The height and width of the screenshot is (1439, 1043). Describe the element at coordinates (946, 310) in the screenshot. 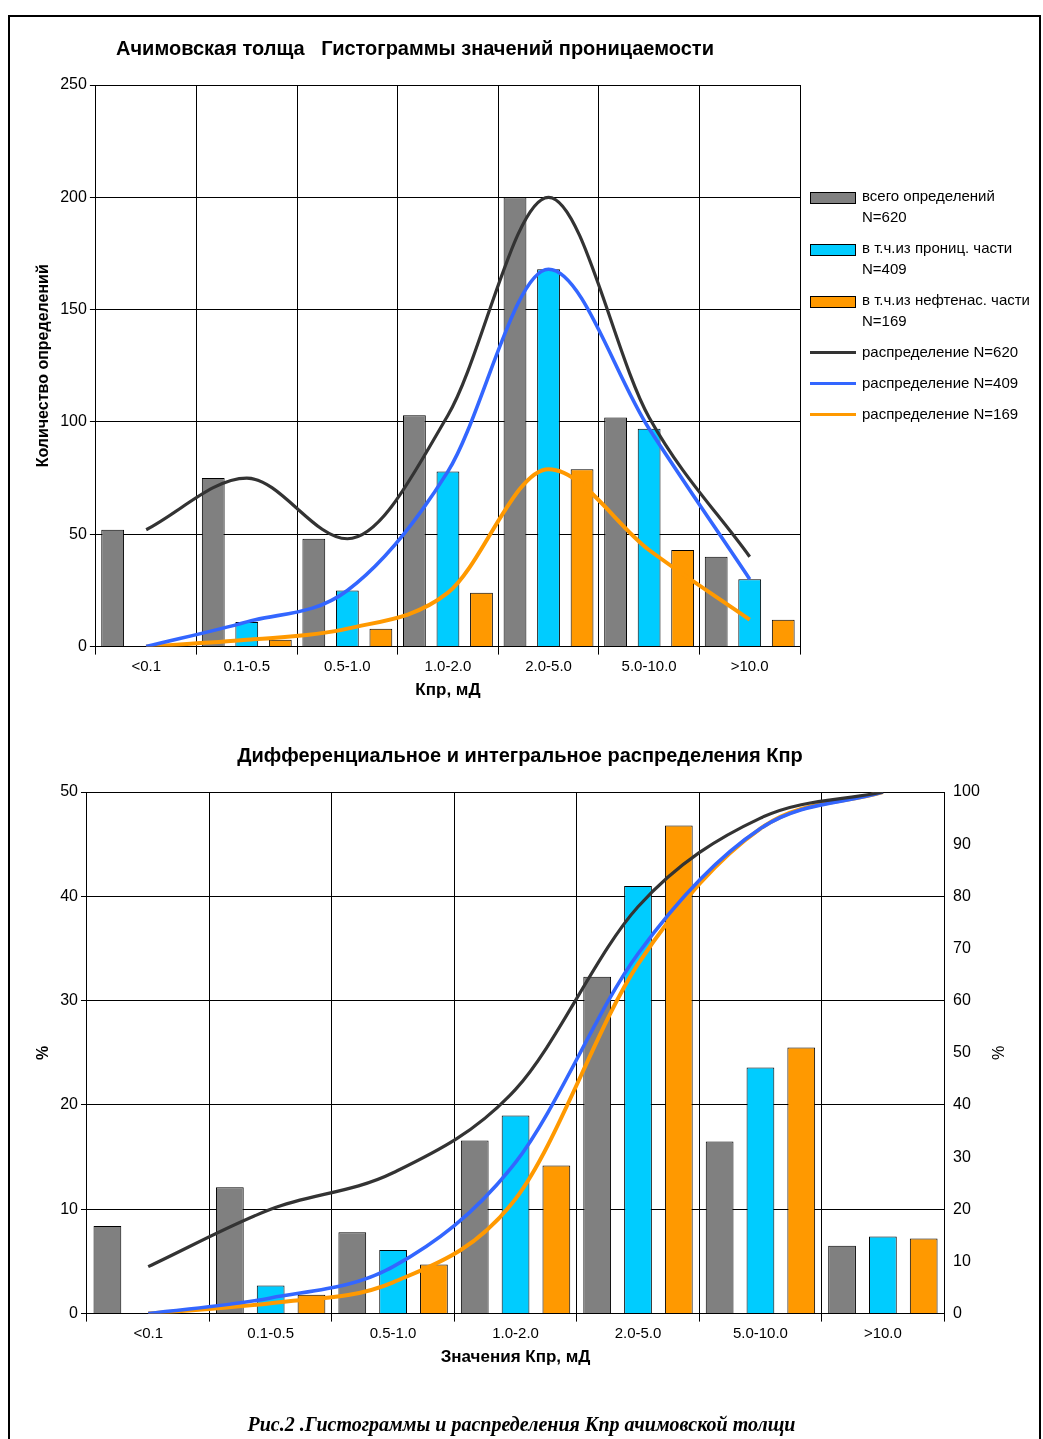

I see `legend-label: в т.ч.из нефтенас. части N=169` at that location.